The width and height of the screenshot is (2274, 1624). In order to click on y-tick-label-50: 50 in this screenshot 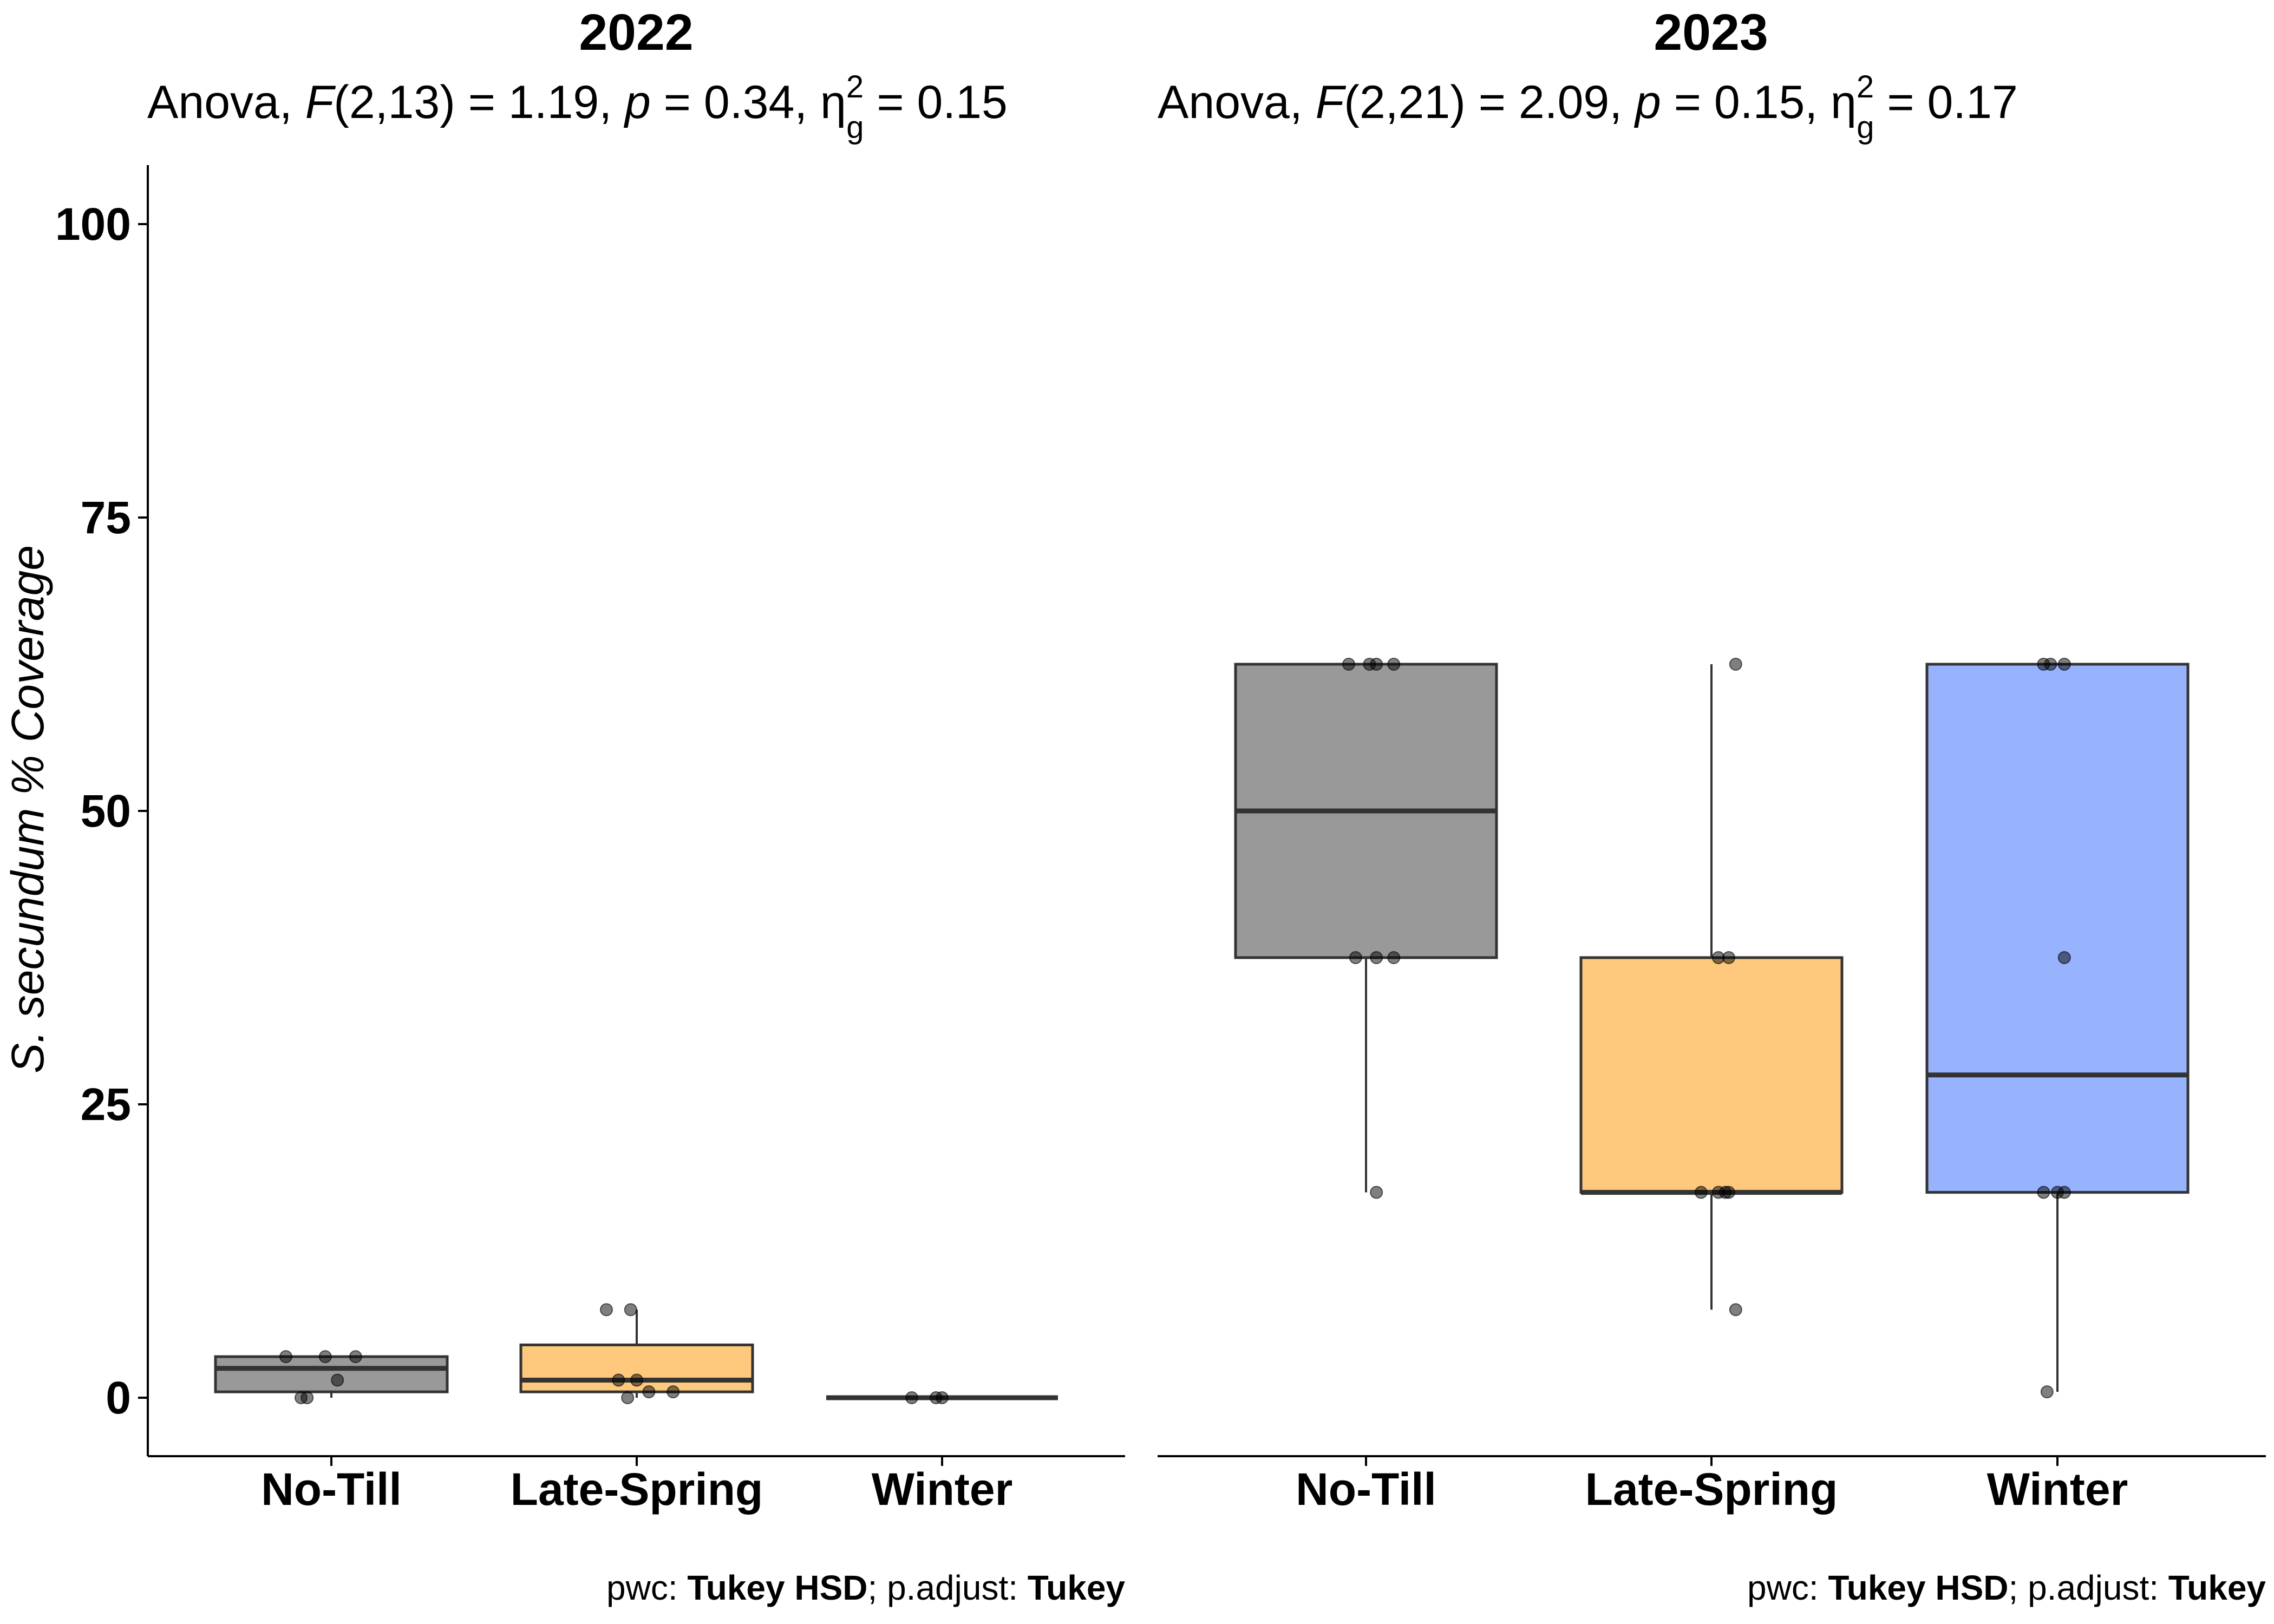, I will do `click(106, 810)`.